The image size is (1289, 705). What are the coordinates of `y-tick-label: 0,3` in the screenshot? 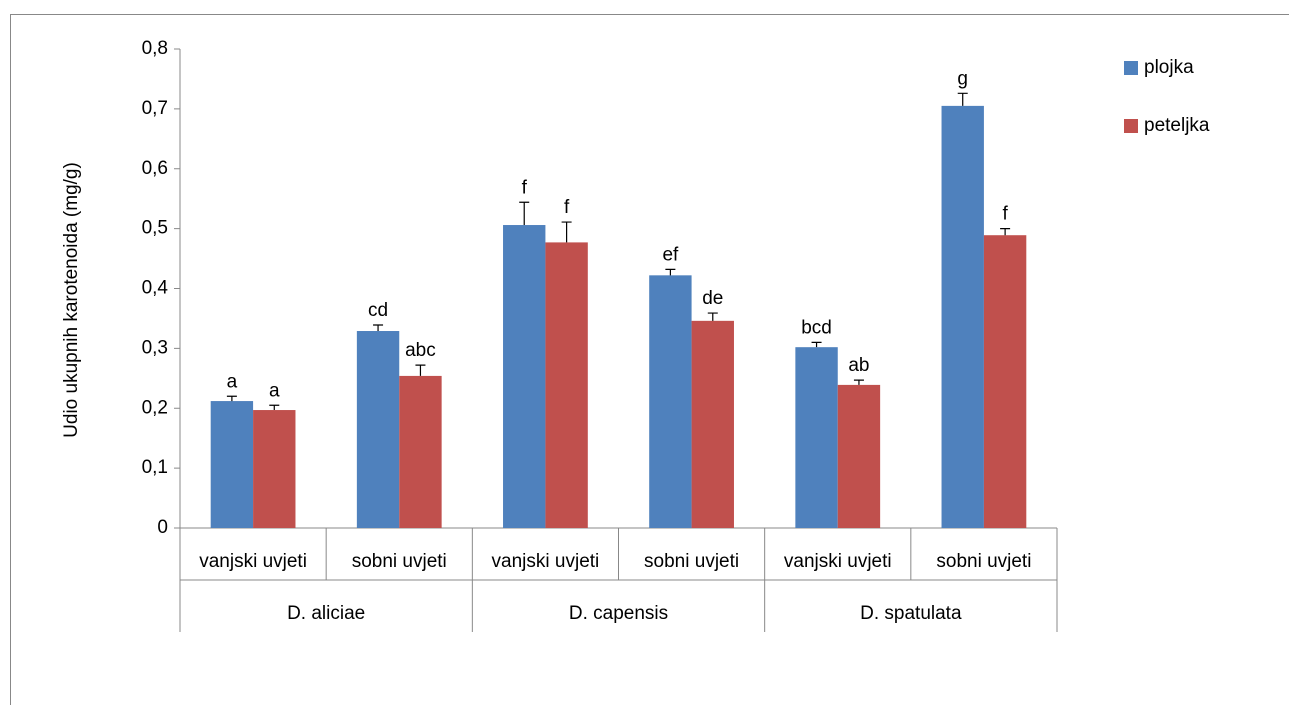 It's located at (155, 347).